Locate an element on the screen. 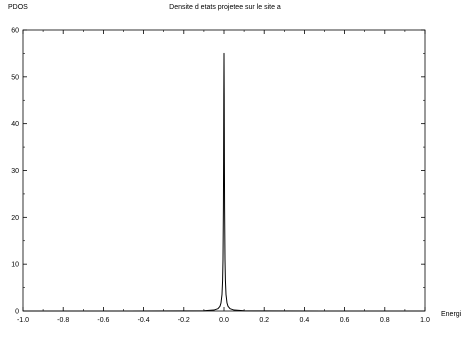  y-tick-label: 10 is located at coordinates (15, 265).